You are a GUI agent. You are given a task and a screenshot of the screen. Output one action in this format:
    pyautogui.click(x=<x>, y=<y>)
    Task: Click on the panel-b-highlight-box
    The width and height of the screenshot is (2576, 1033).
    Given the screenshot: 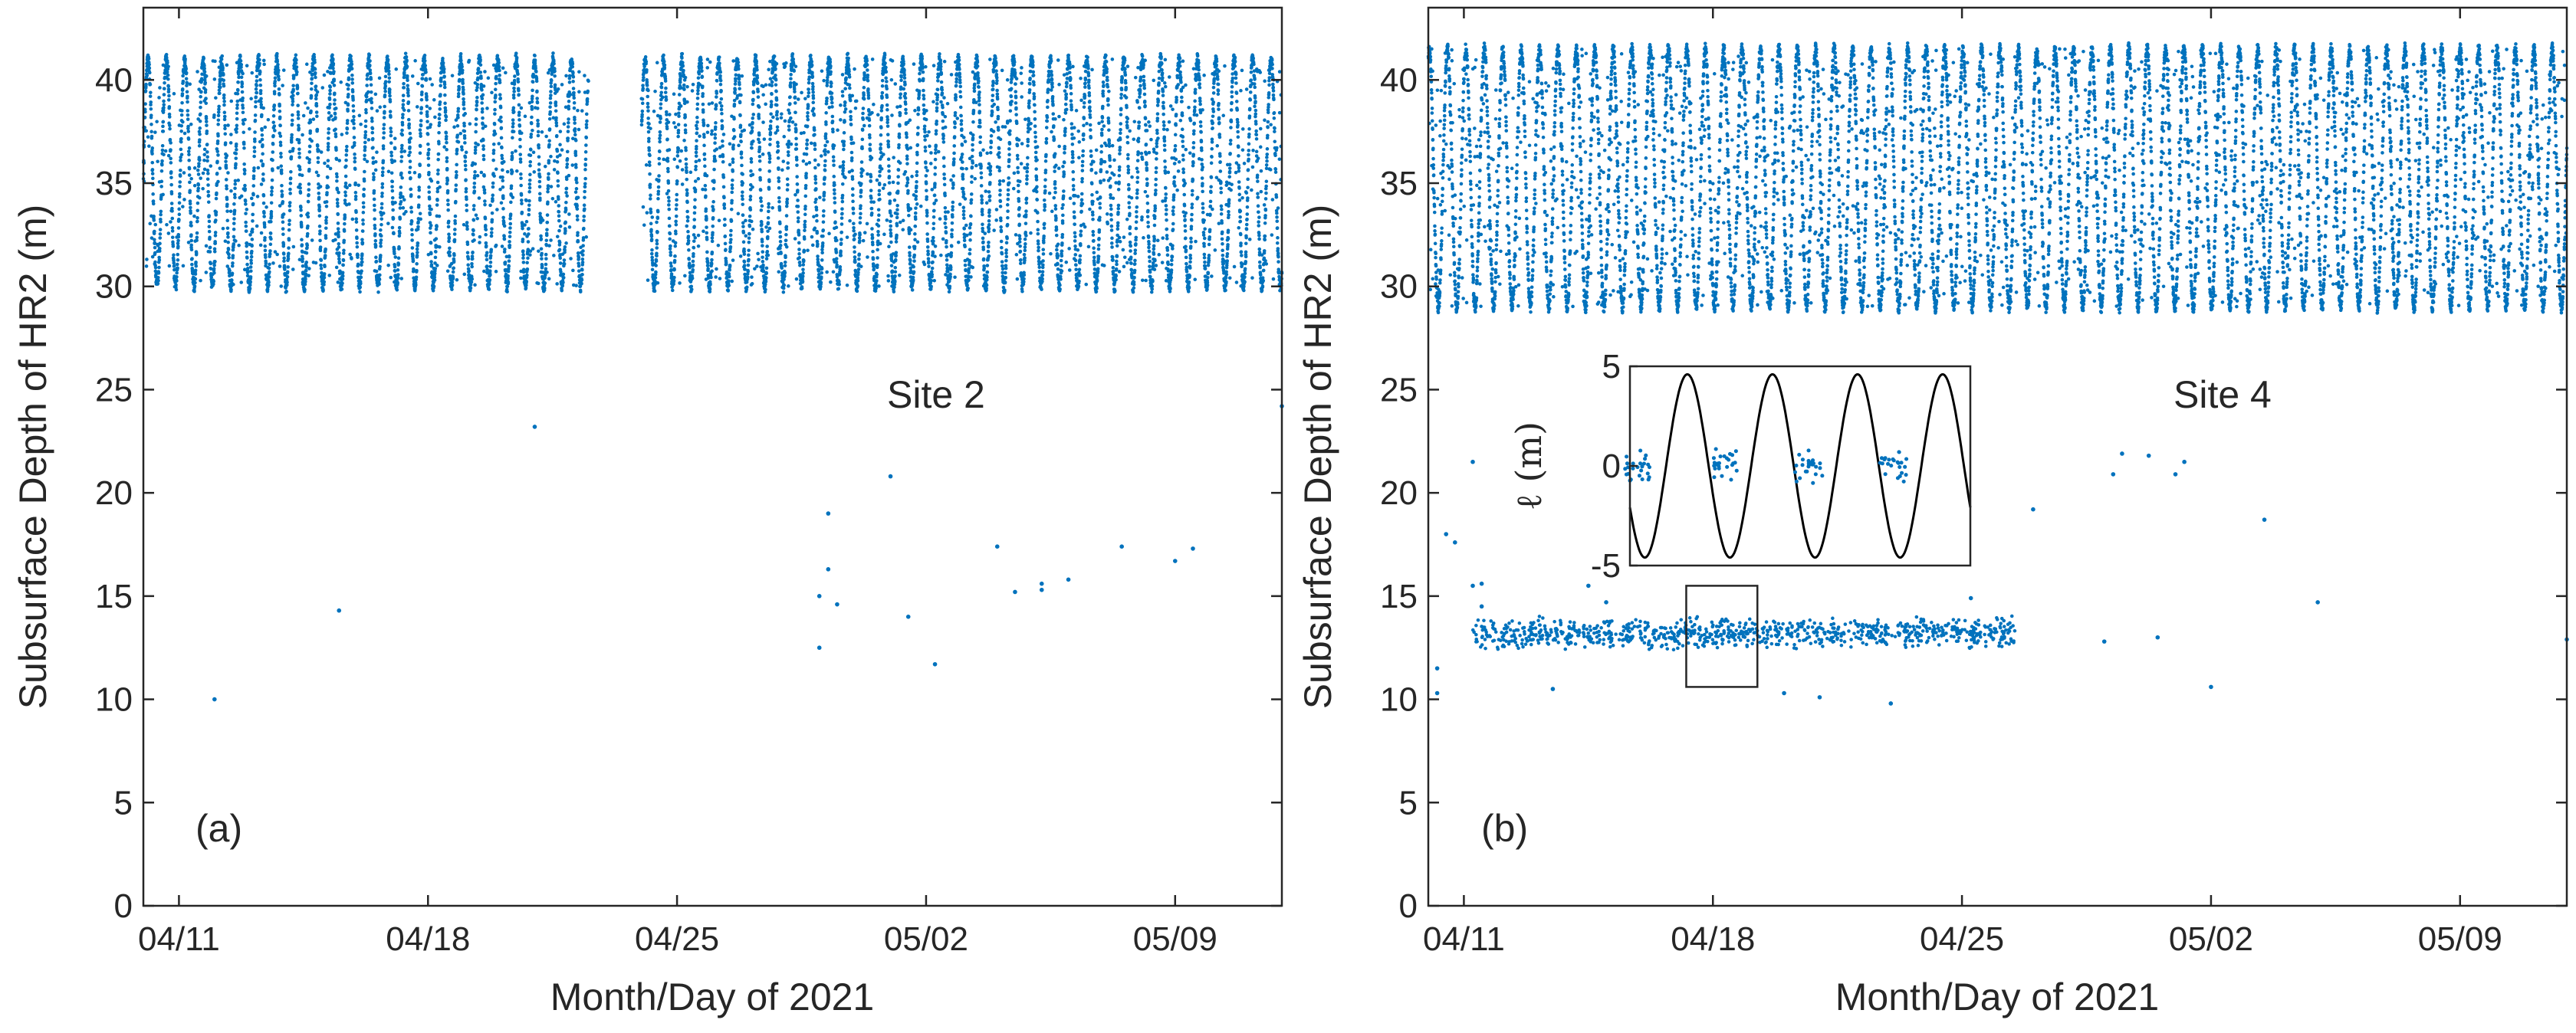 What is the action you would take?
    pyautogui.click(x=1722, y=636)
    